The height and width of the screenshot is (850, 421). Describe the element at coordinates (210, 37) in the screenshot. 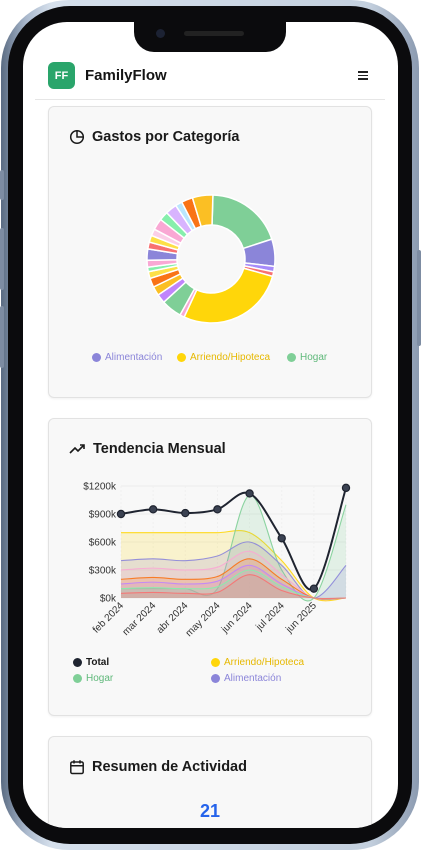

I see `notch` at that location.